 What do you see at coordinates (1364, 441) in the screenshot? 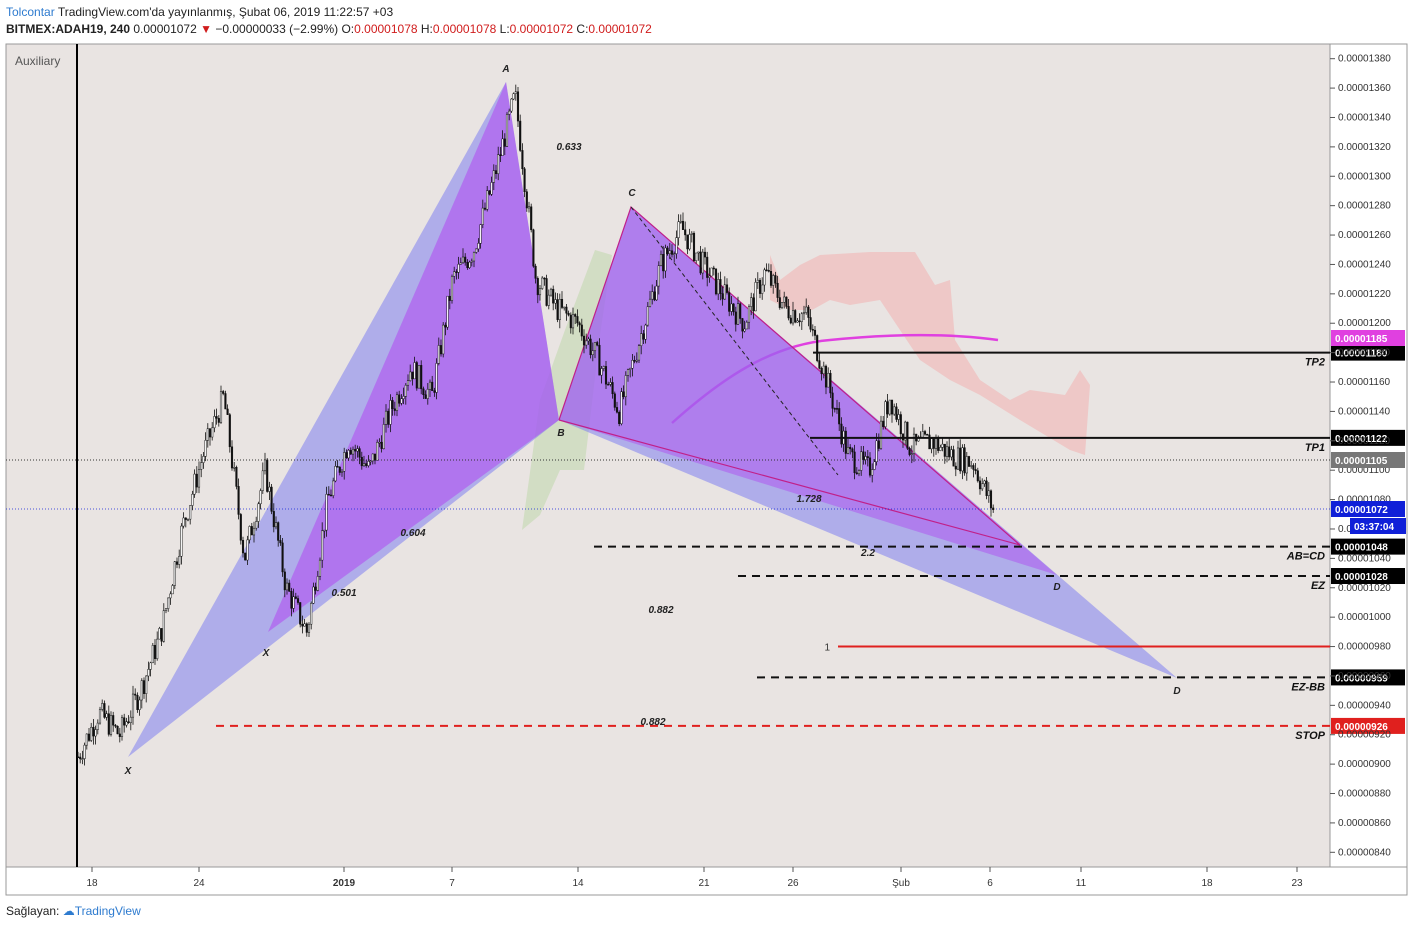
I see `y-tick-label: 0.00001120` at bounding box center [1364, 441].